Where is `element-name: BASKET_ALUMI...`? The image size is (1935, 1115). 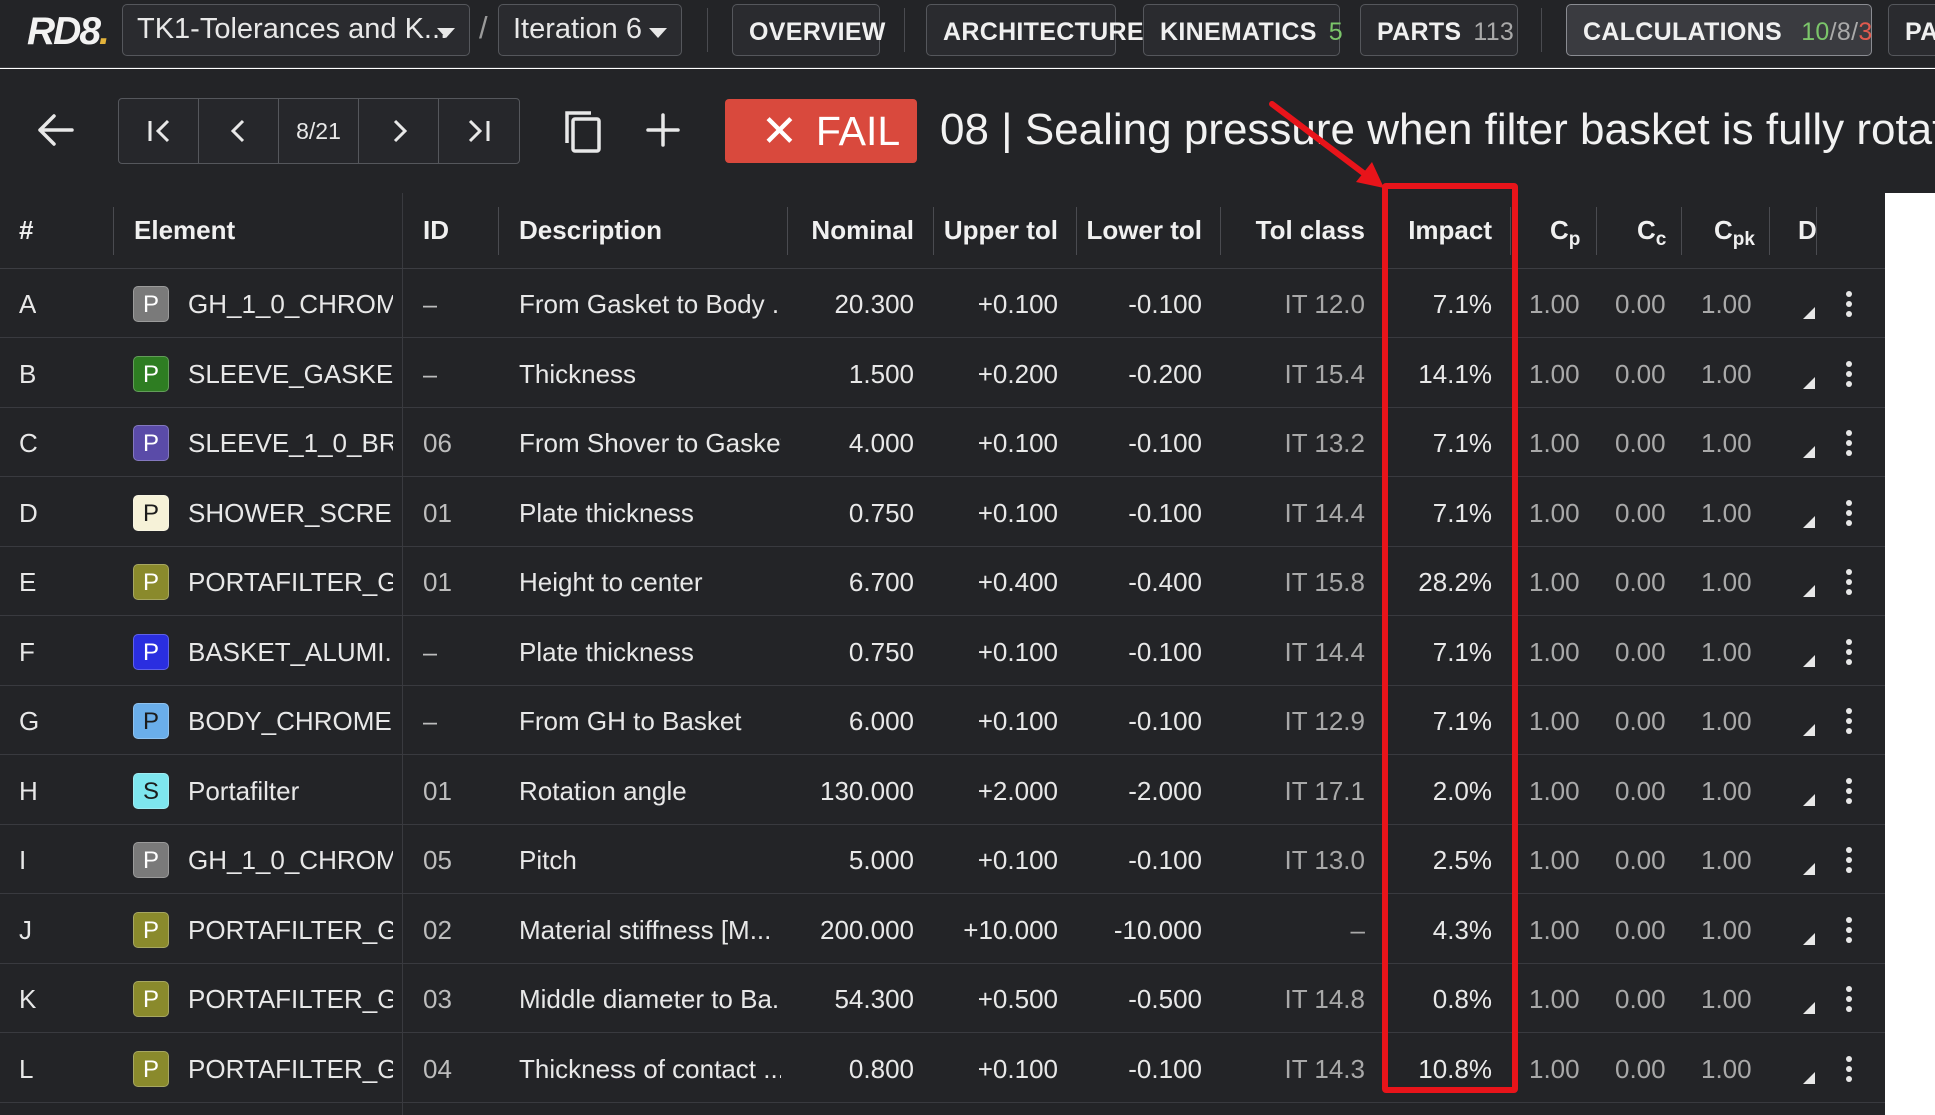 element-name: BASKET_ALUMI... is located at coordinates (290, 651).